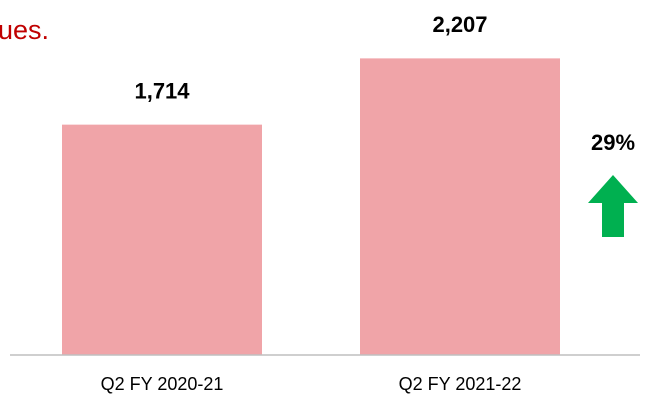 This screenshot has height=400, width=650. Describe the element at coordinates (459, 24) in the screenshot. I see `value-label: 2,207` at that location.